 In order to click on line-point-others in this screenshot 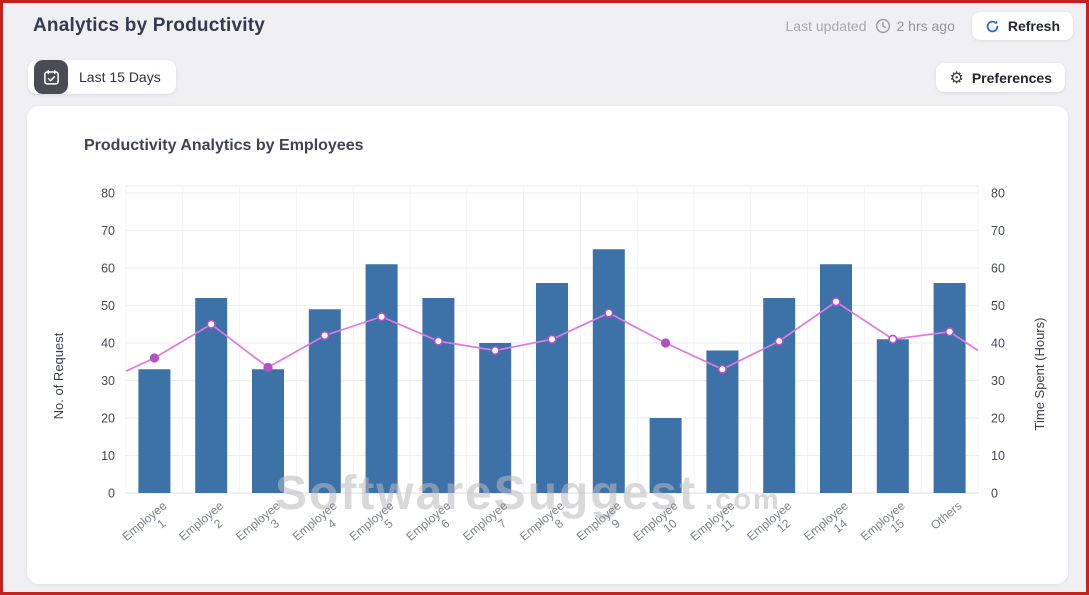, I will do `click(949, 332)`.